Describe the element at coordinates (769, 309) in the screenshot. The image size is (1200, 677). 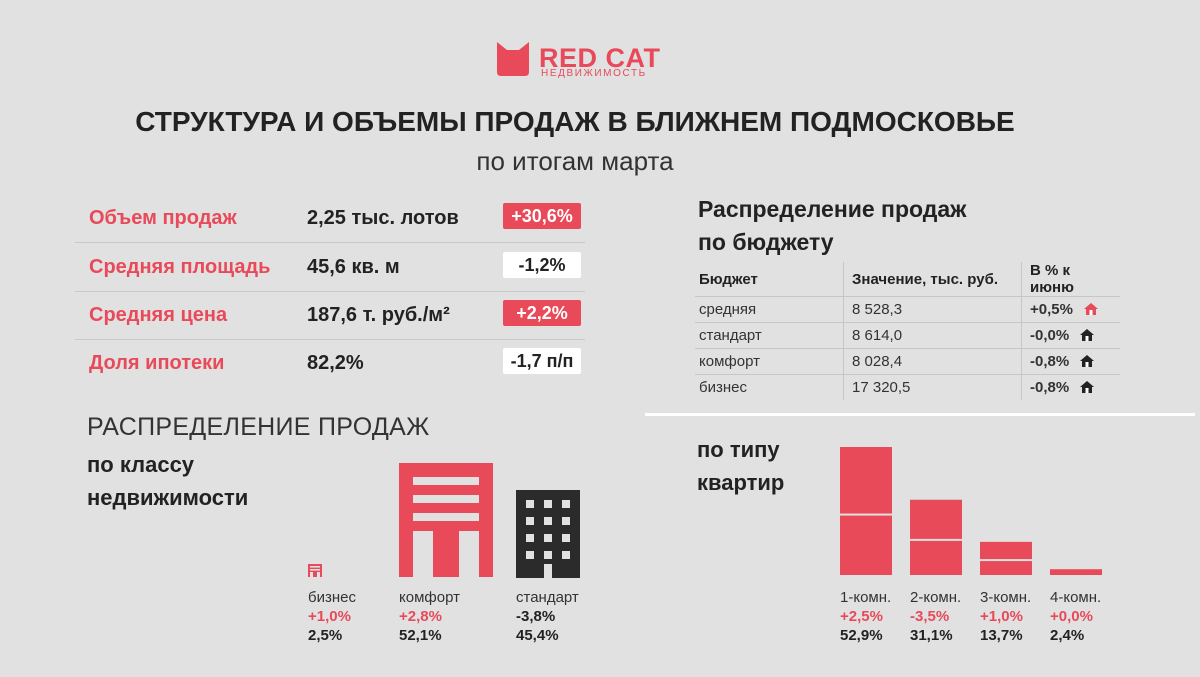
I see `budget-name: средняя` at that location.